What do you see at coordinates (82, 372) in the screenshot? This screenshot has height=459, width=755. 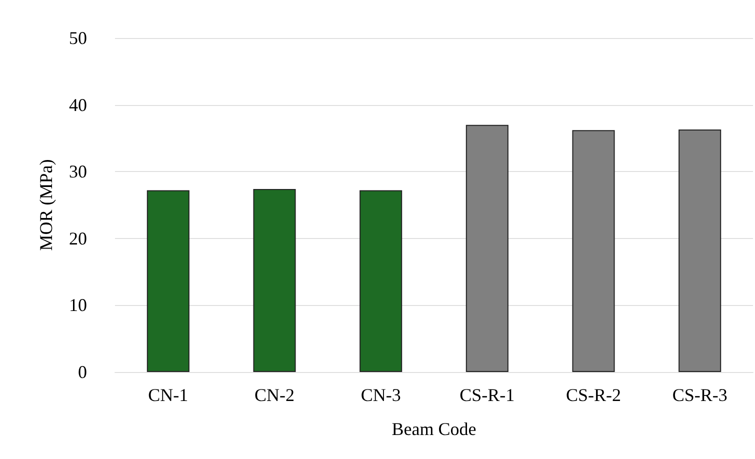 I see `y-tick-label: 0` at bounding box center [82, 372].